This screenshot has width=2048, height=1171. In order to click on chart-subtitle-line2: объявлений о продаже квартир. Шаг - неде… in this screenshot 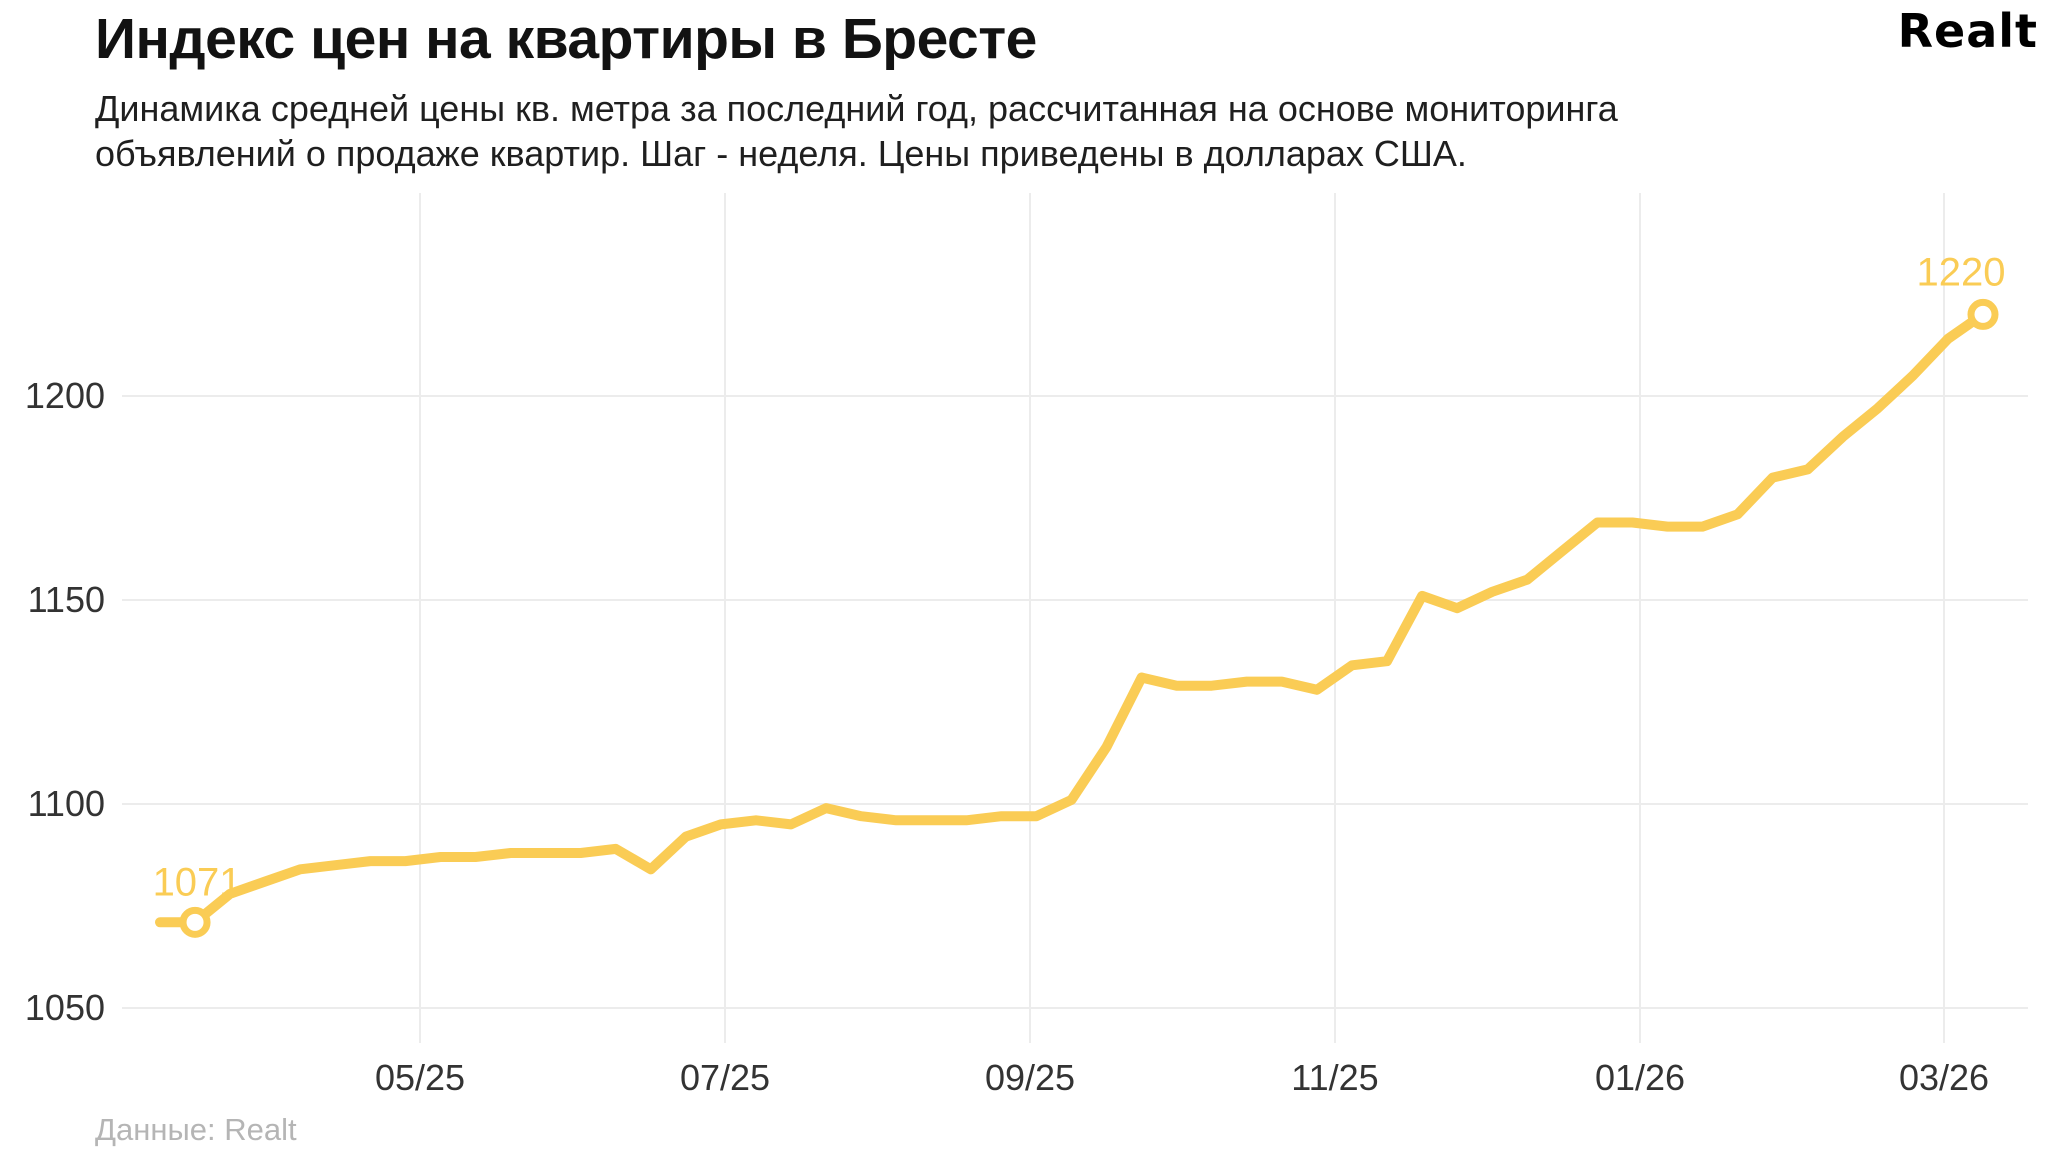, I will do `click(781, 153)`.